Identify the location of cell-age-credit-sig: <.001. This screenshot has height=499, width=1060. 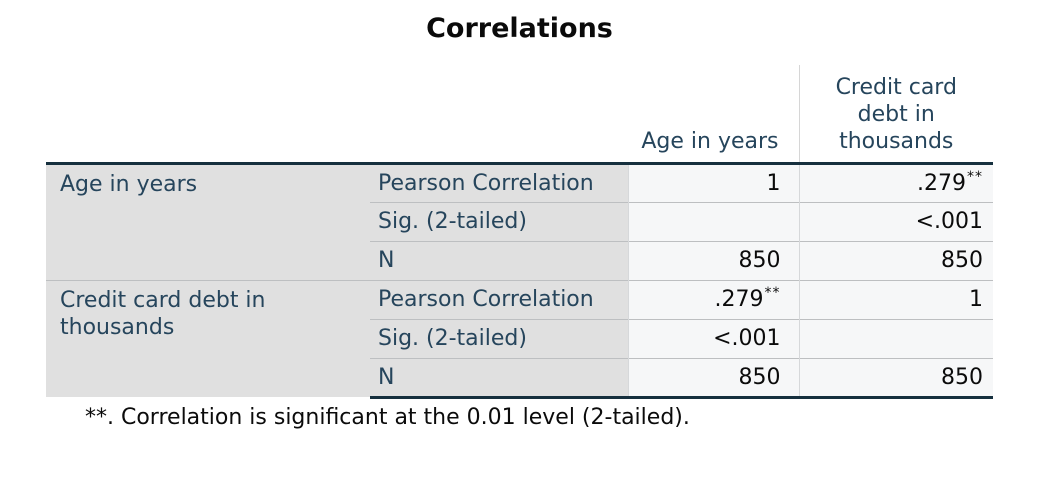
(895, 221).